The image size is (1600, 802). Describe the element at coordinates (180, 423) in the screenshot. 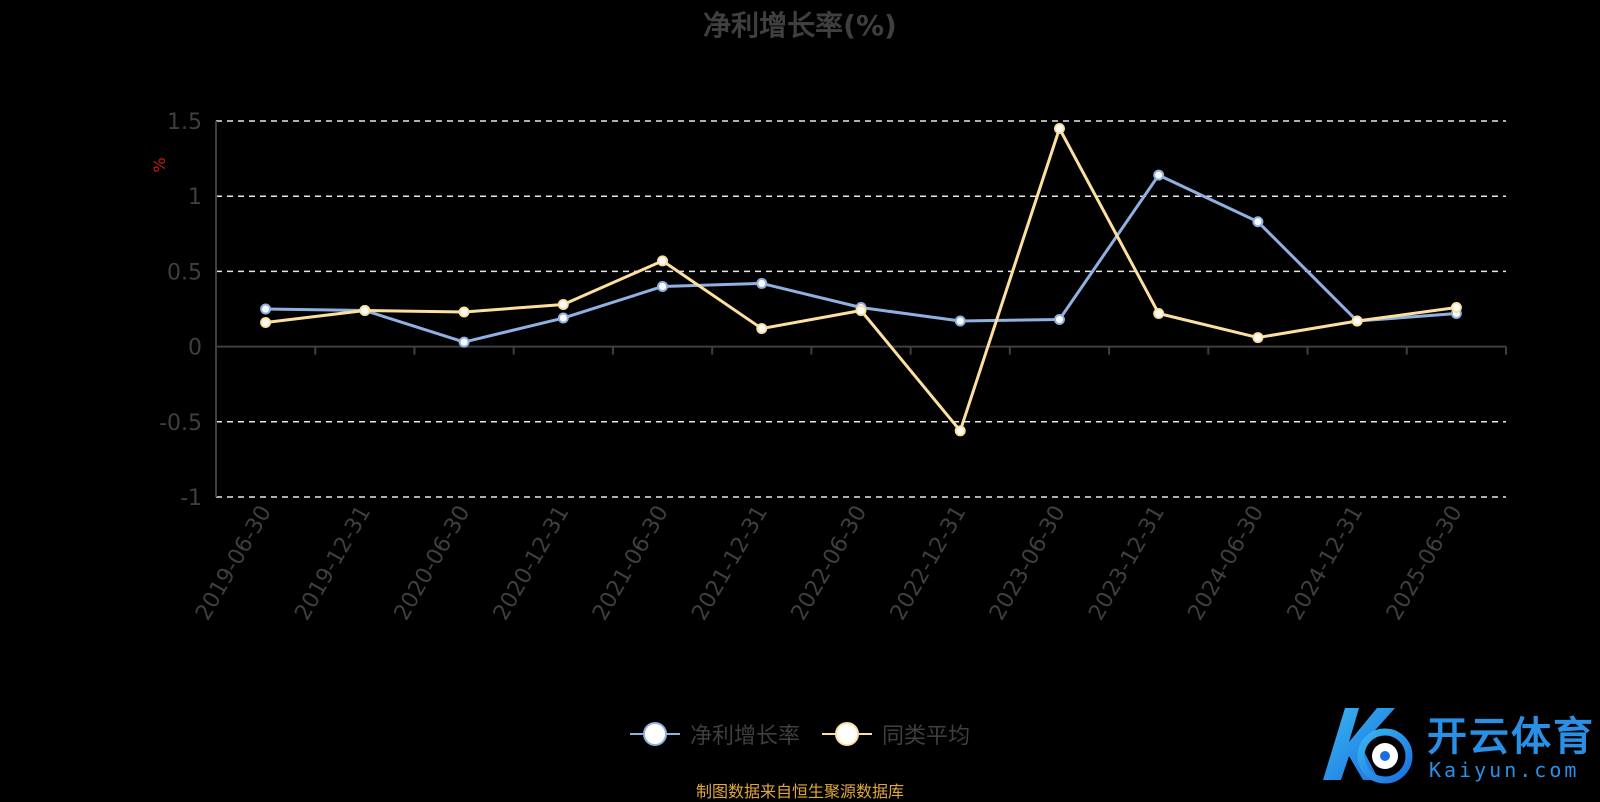

I see `y-tick-label: -0.5` at that location.